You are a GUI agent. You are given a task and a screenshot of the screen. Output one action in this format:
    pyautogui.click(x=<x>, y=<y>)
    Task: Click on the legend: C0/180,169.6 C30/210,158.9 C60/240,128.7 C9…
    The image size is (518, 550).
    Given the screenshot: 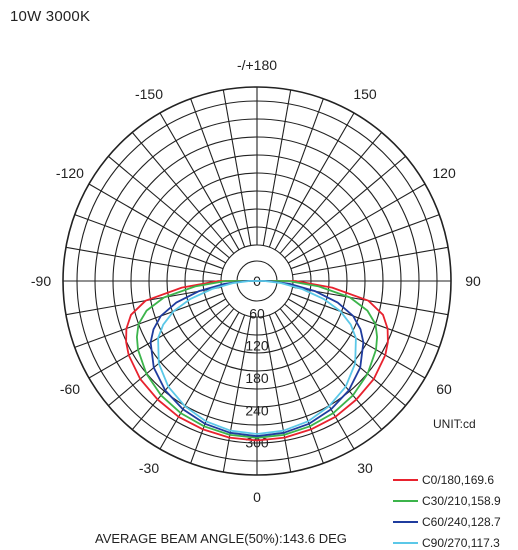 What is the action you would take?
    pyautogui.click(x=447, y=511)
    